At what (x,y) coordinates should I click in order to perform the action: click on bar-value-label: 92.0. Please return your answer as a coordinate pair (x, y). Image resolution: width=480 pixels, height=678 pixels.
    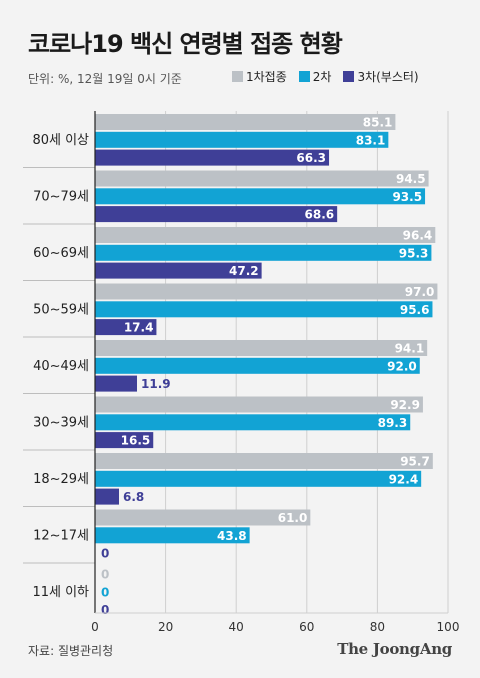
    Looking at the image, I should click on (402, 366).